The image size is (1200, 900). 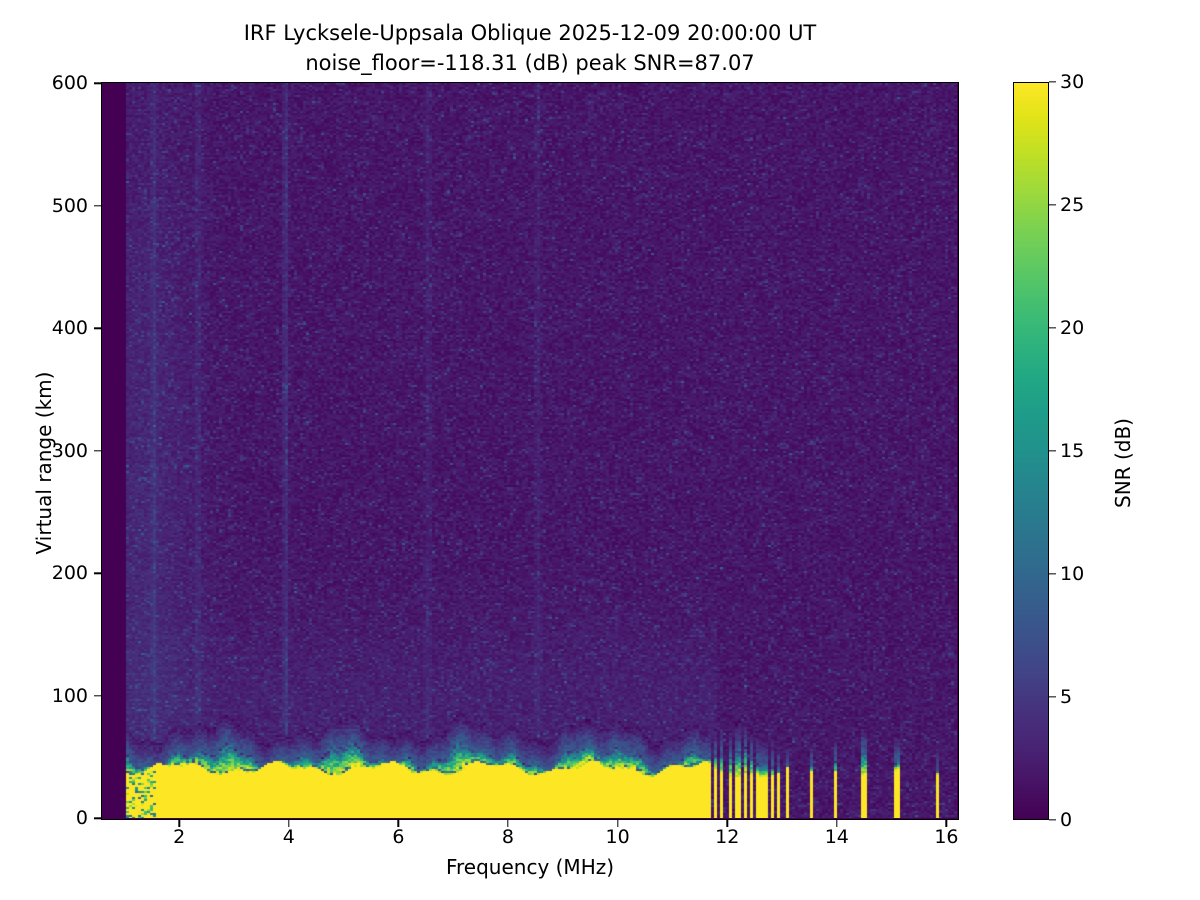 What do you see at coordinates (530, 867) in the screenshot?
I see `x-axis-label: Frequency (MHz)` at bounding box center [530, 867].